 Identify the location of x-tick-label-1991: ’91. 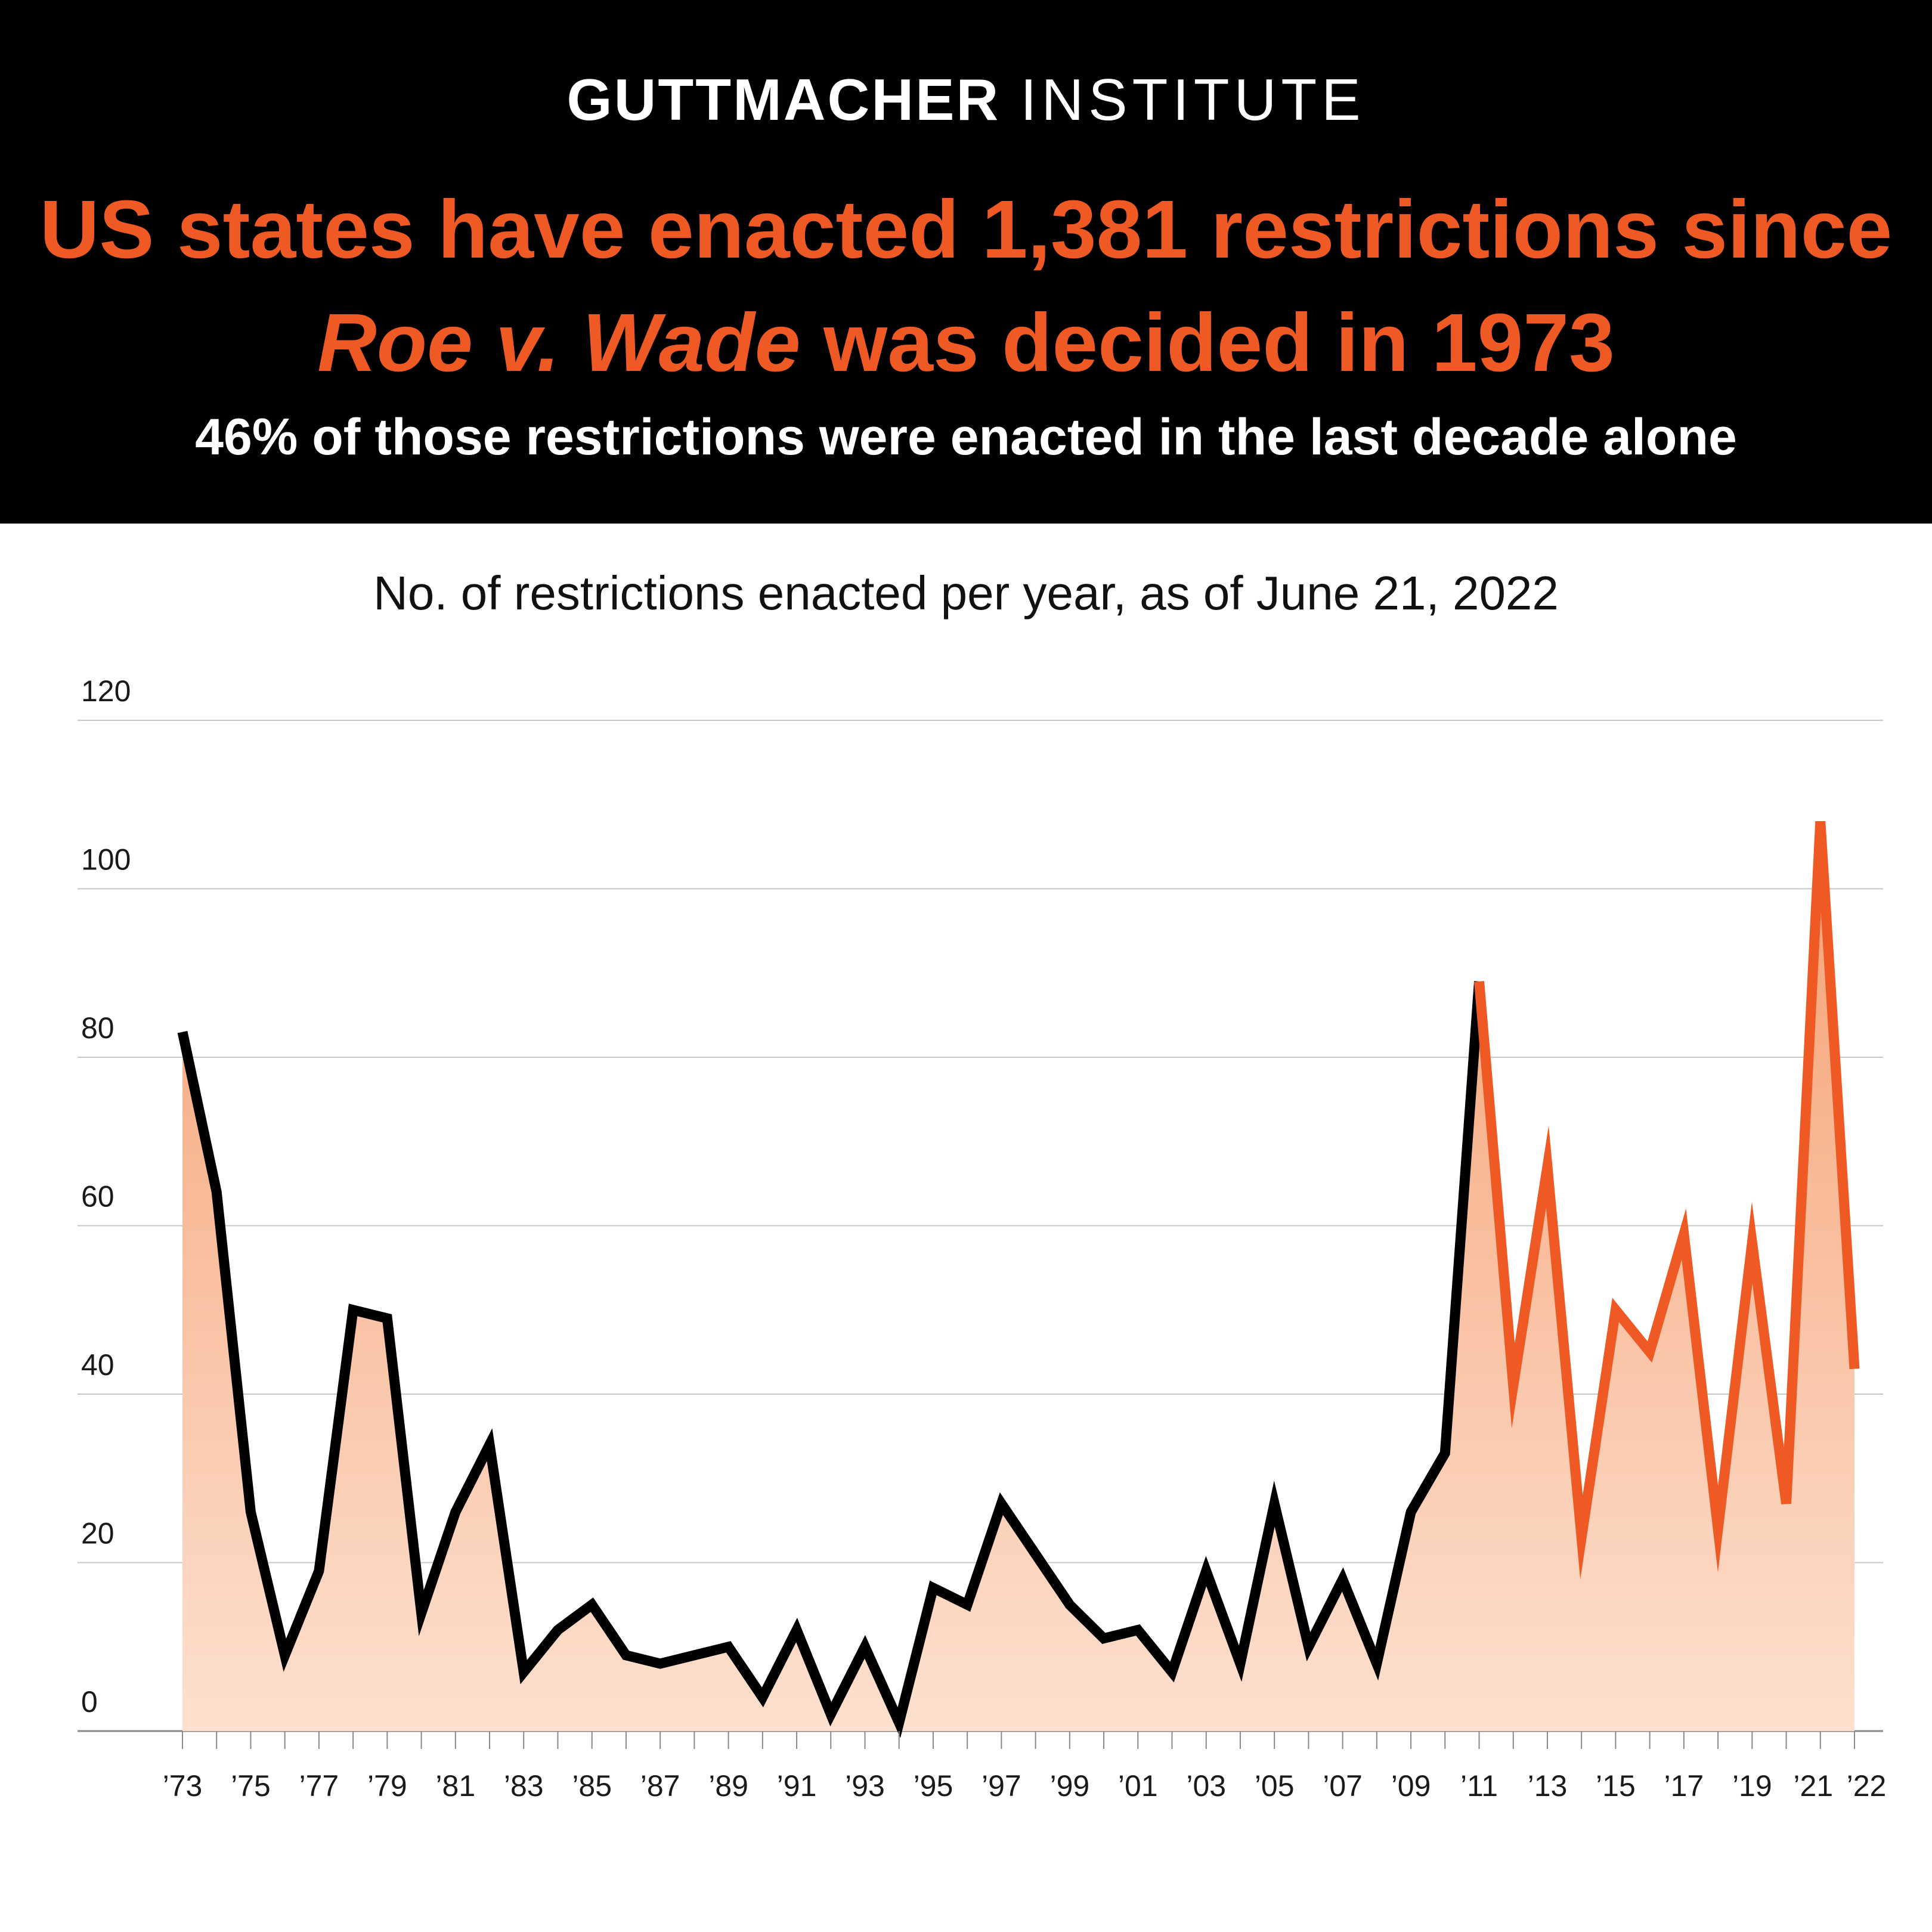
(797, 1786).